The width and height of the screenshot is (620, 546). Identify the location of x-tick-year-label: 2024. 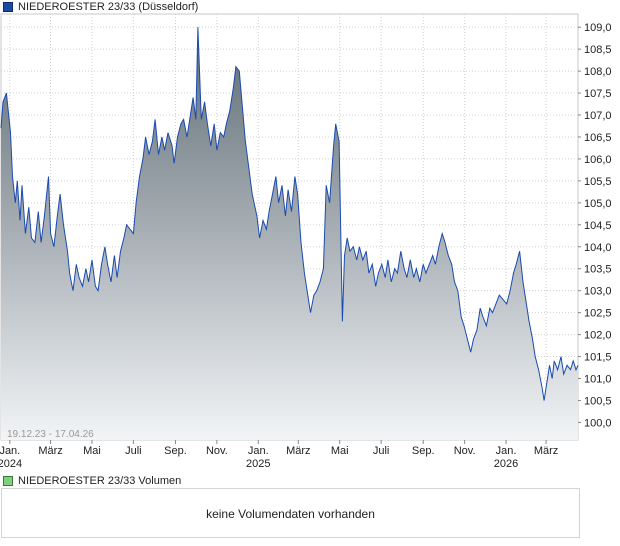
(11, 464).